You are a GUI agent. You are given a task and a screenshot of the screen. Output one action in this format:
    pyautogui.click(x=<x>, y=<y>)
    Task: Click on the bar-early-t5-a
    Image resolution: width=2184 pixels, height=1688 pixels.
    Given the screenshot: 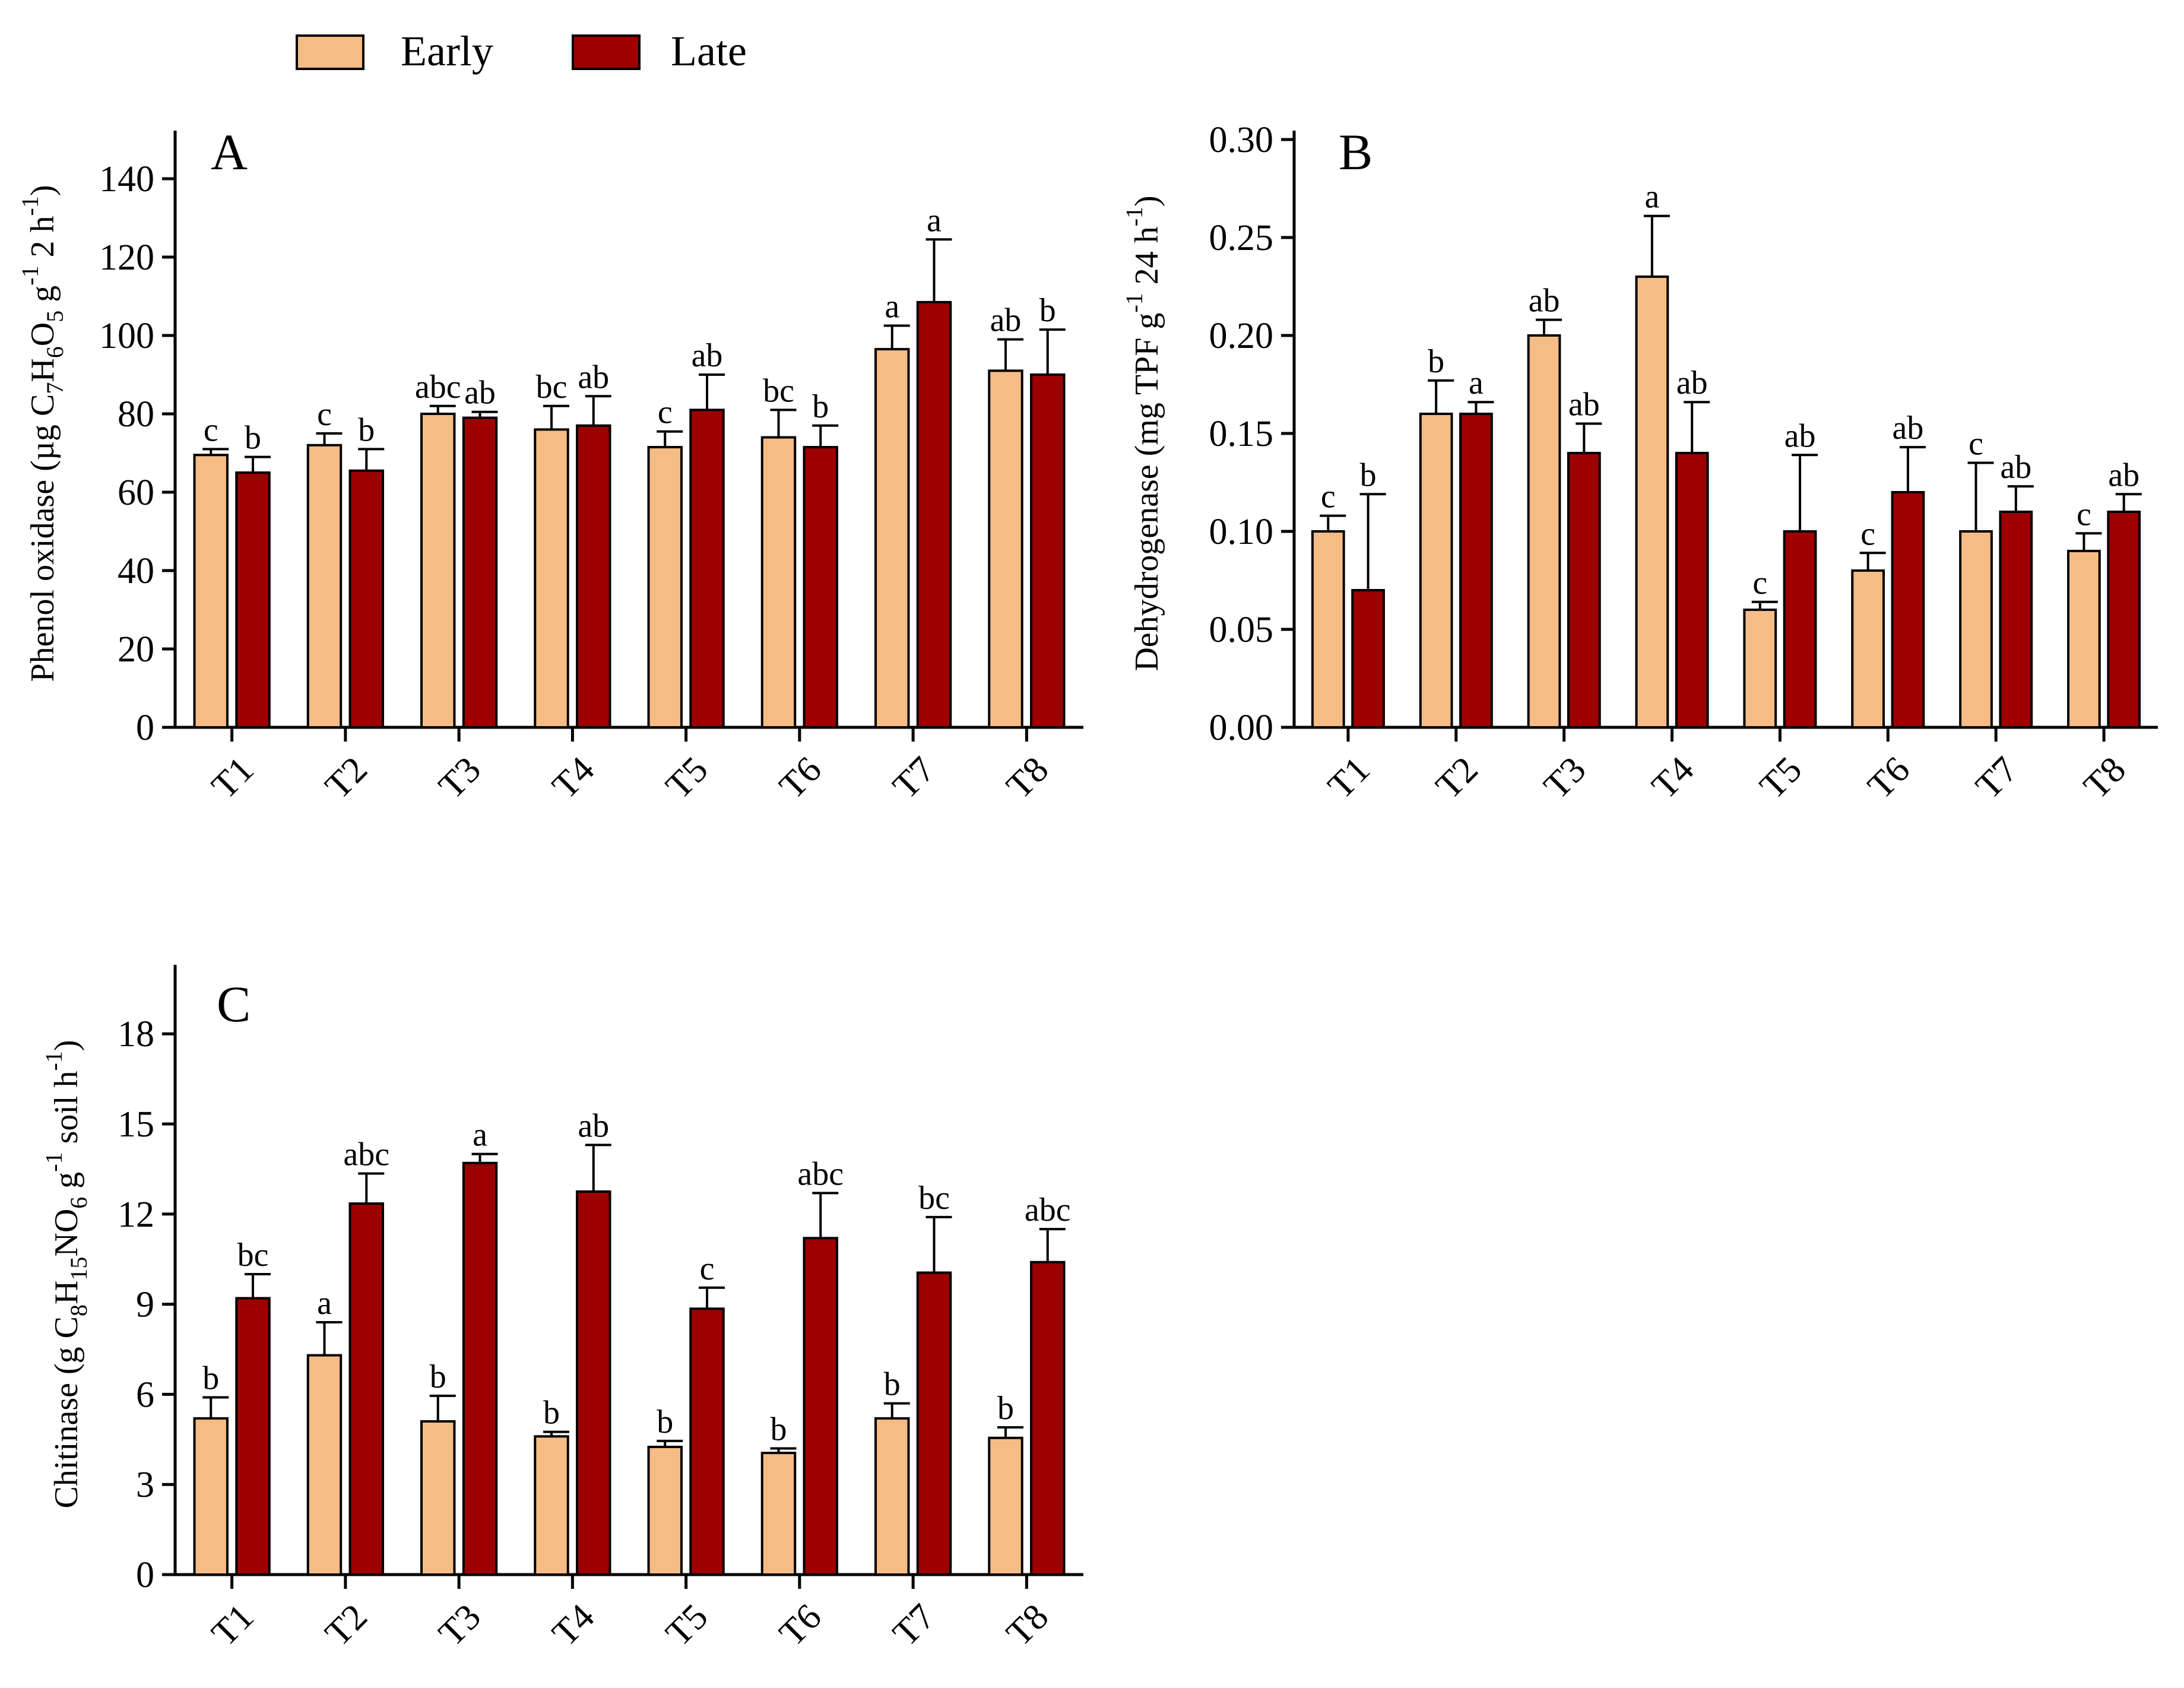 What is the action you would take?
    pyautogui.click(x=665, y=588)
    